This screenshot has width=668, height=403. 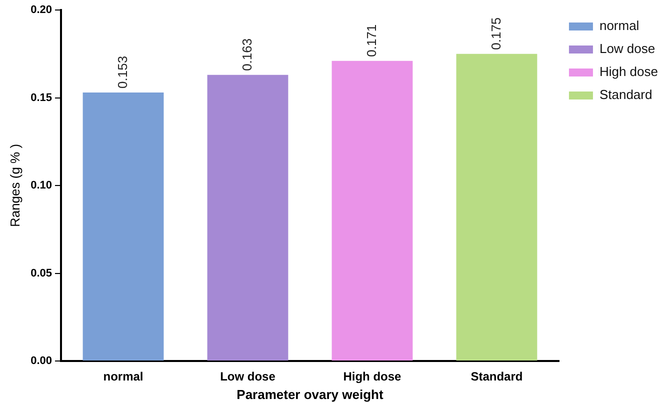 What do you see at coordinates (14, 186) in the screenshot?
I see `y-axis-title: Ranges (g % )` at bounding box center [14, 186].